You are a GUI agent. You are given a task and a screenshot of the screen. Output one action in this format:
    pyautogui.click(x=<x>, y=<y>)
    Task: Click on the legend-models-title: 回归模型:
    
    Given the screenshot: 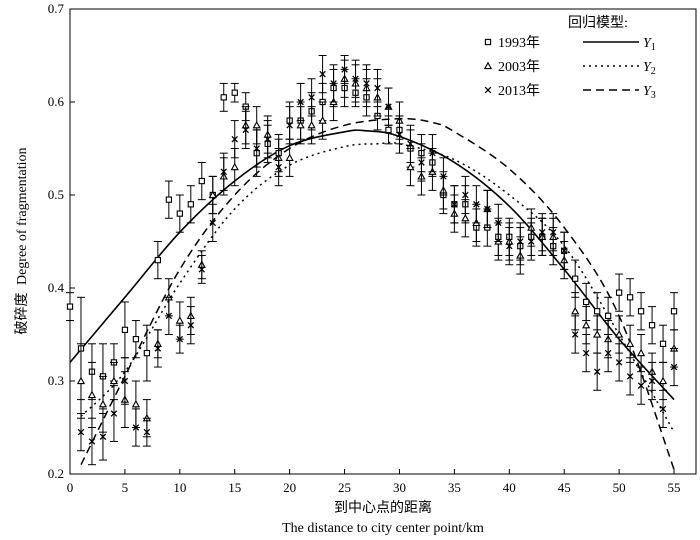 What is the action you would take?
    pyautogui.click(x=598, y=22)
    